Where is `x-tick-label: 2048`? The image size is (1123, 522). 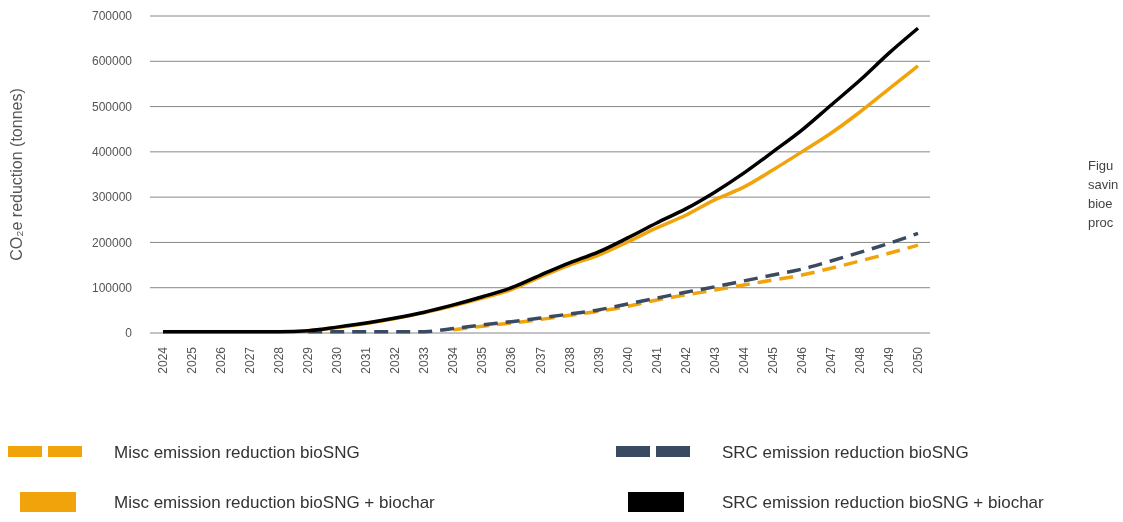
x-tick-label: 2048 is located at coordinates (859, 360).